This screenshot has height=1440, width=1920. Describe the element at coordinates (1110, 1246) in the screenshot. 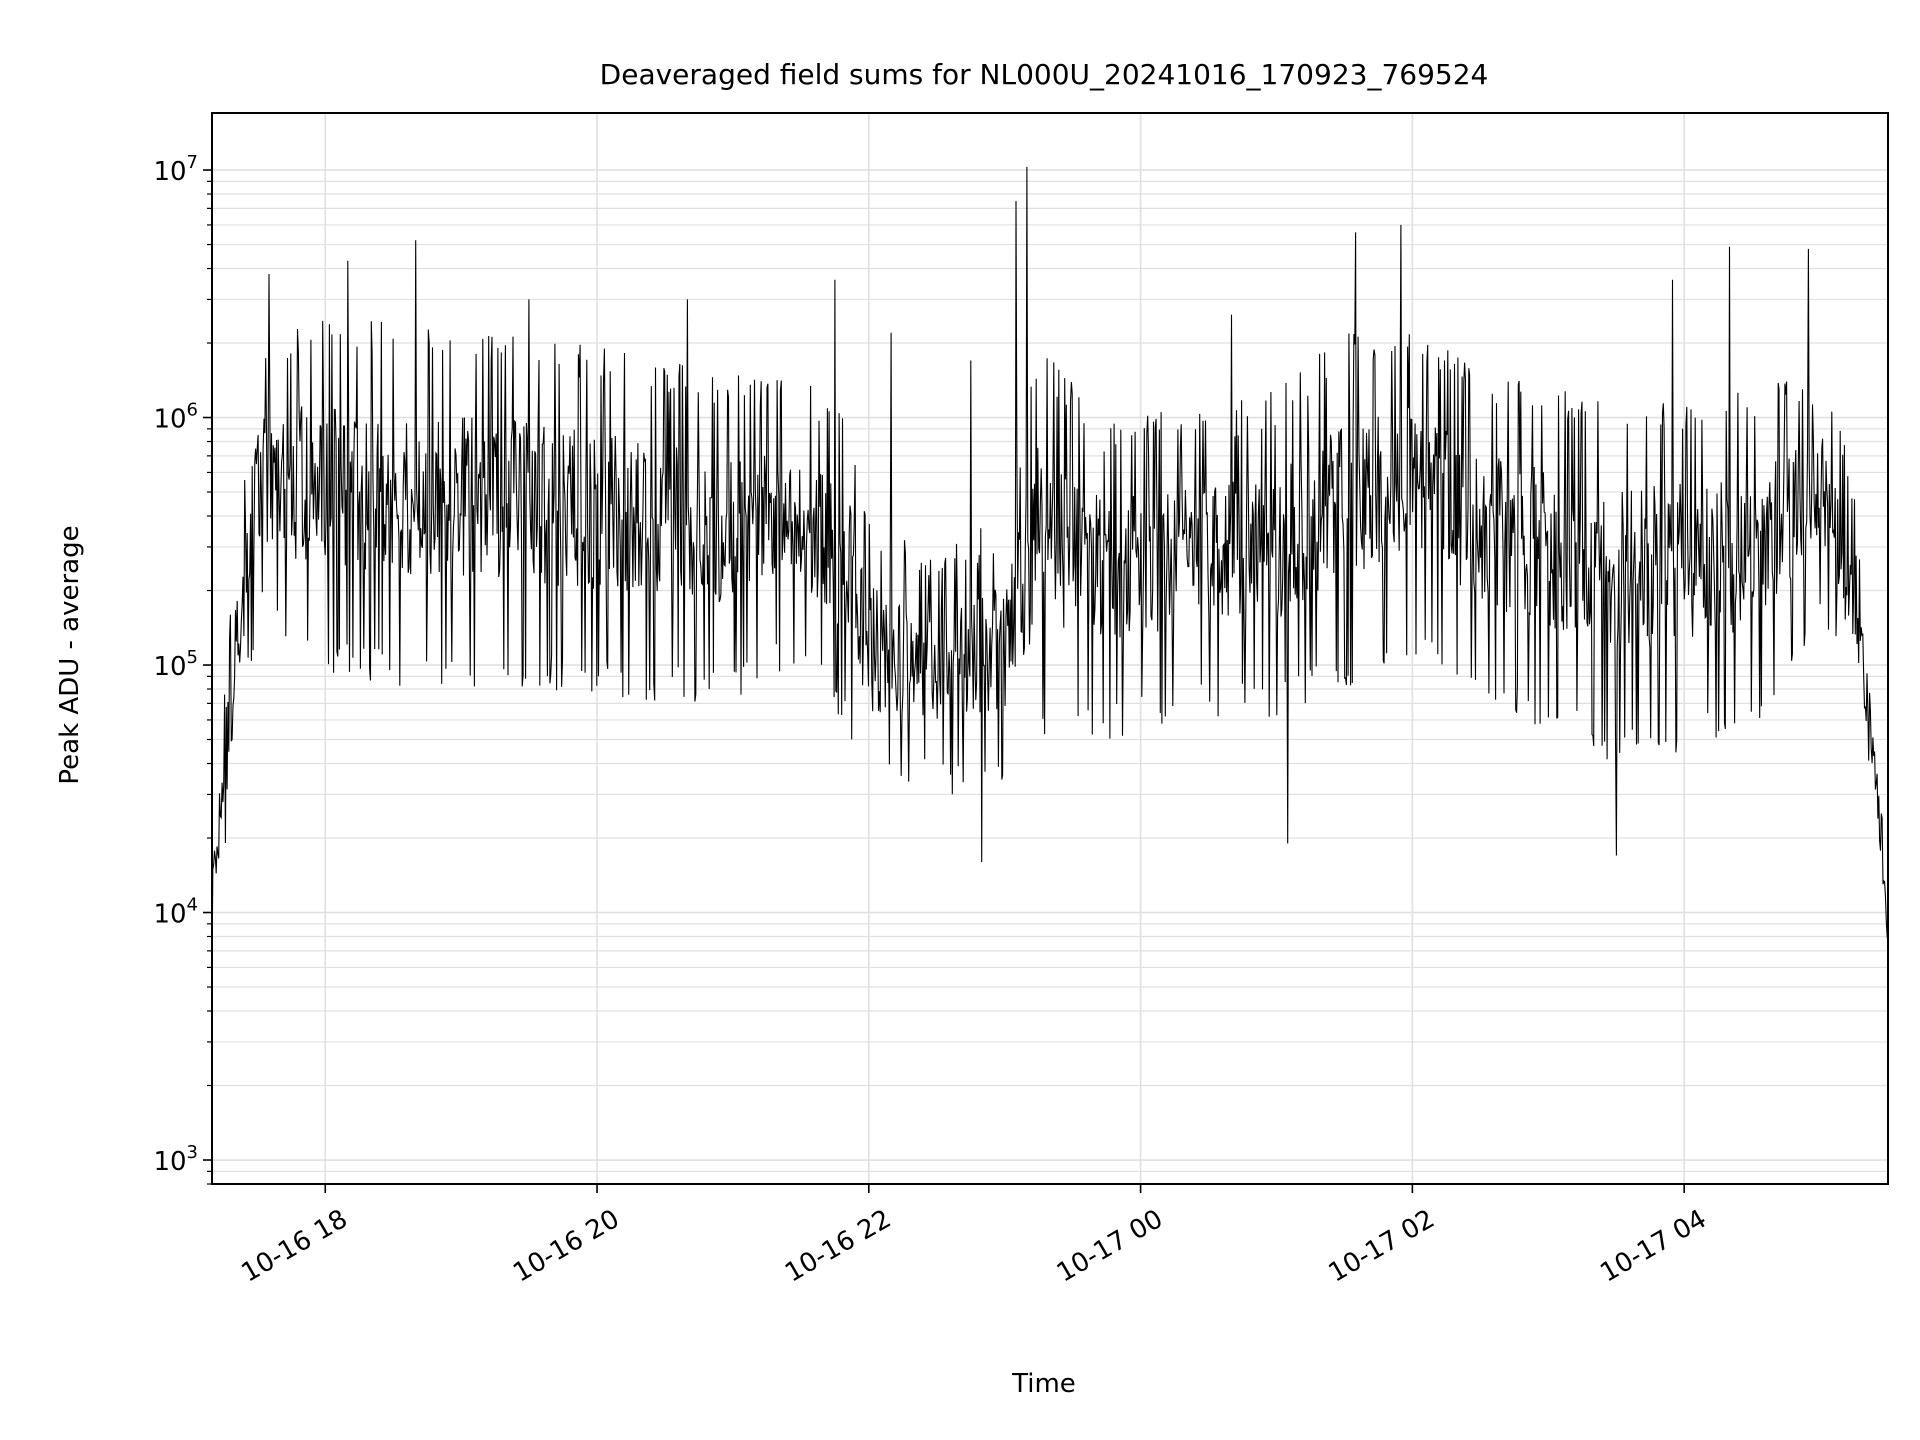

I see `x-tick-label: 10-17 00` at that location.